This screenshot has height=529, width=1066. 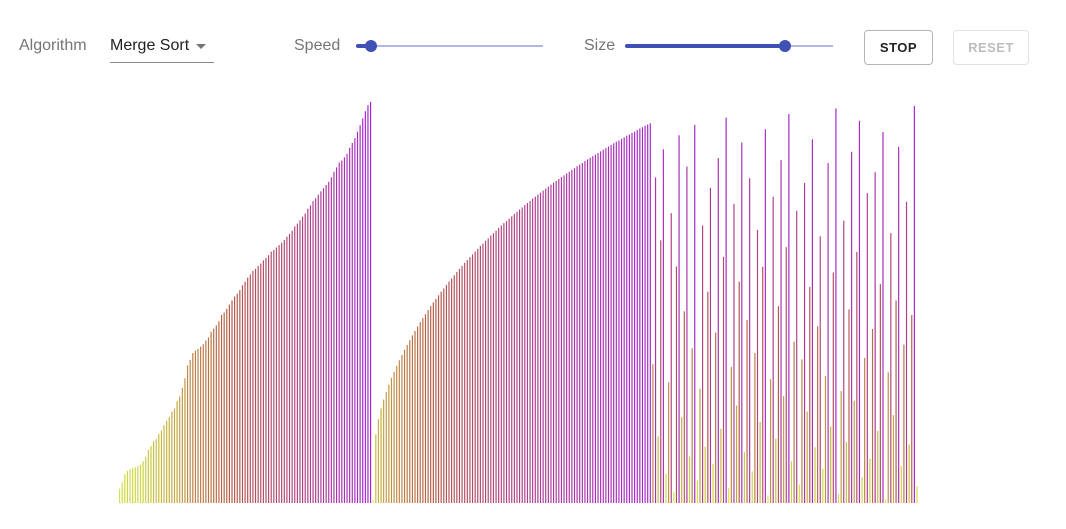 I want to click on speed-slider-track, so click(x=449, y=46).